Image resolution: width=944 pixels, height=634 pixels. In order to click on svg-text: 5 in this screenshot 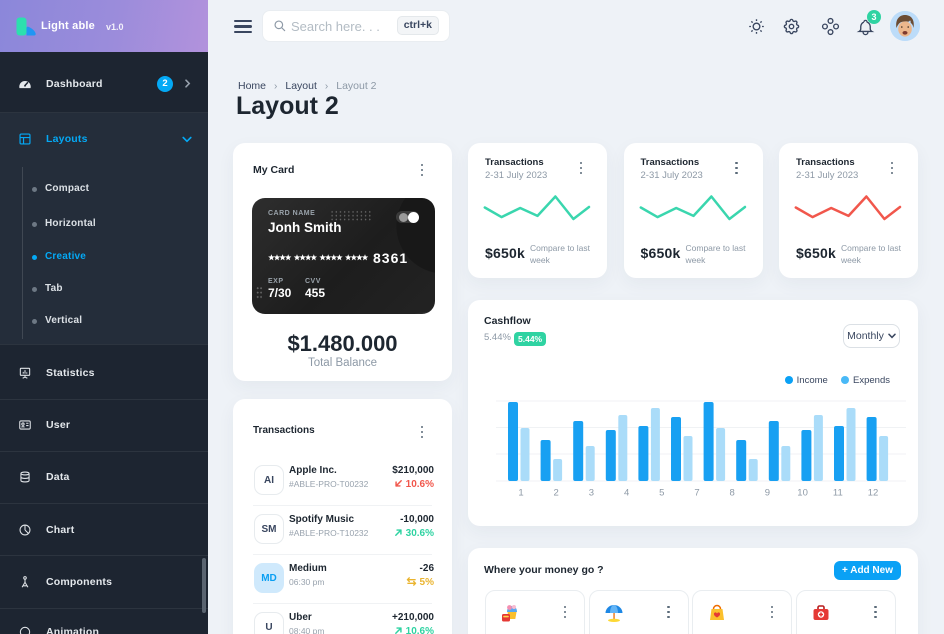, I will do `click(661, 493)`.